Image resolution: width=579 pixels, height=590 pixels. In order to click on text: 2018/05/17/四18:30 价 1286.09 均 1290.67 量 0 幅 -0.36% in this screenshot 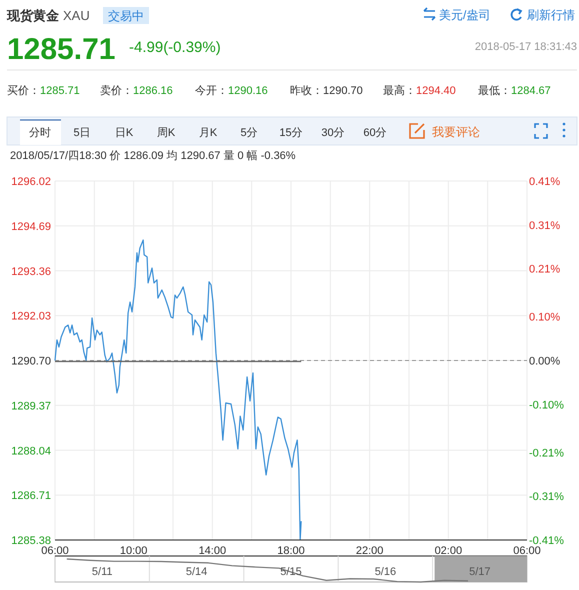, I will do `click(153, 156)`.